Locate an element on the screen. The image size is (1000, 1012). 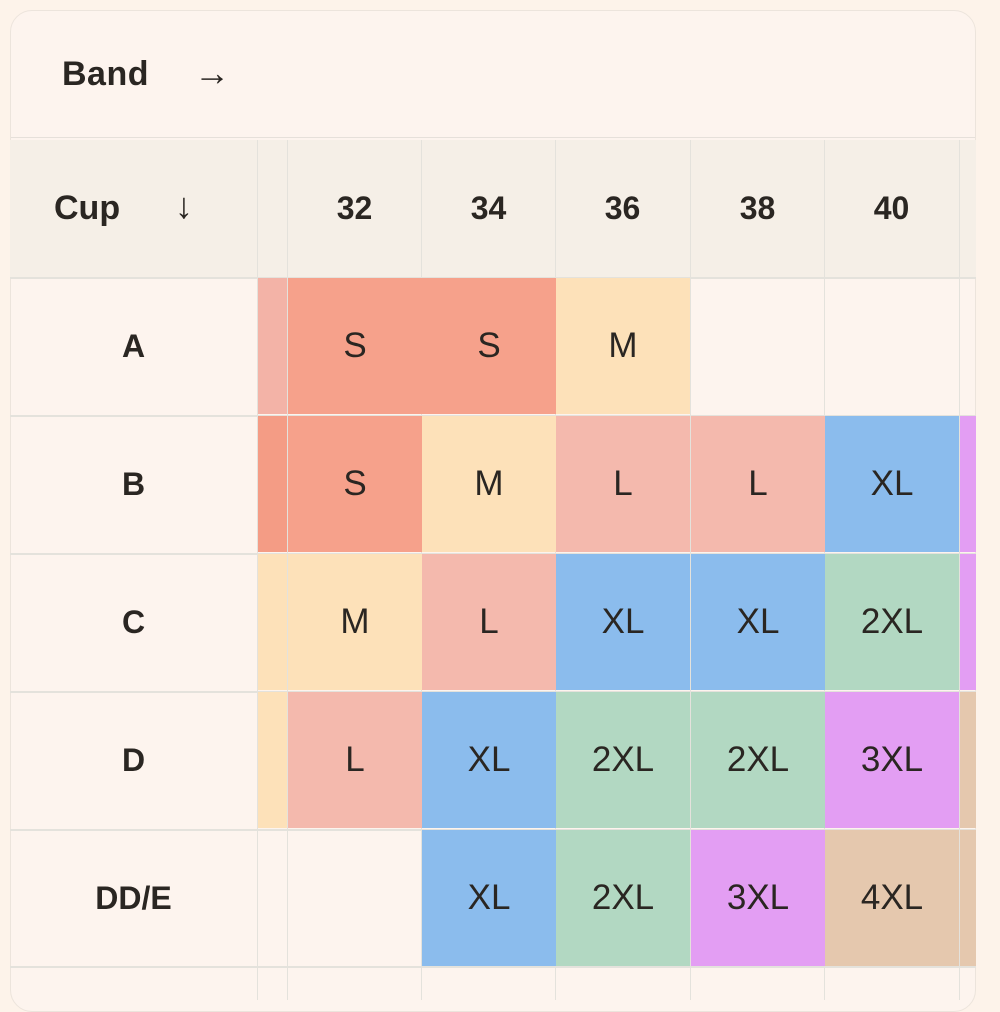
arrow-right-icon: → is located at coordinates (212, 72).